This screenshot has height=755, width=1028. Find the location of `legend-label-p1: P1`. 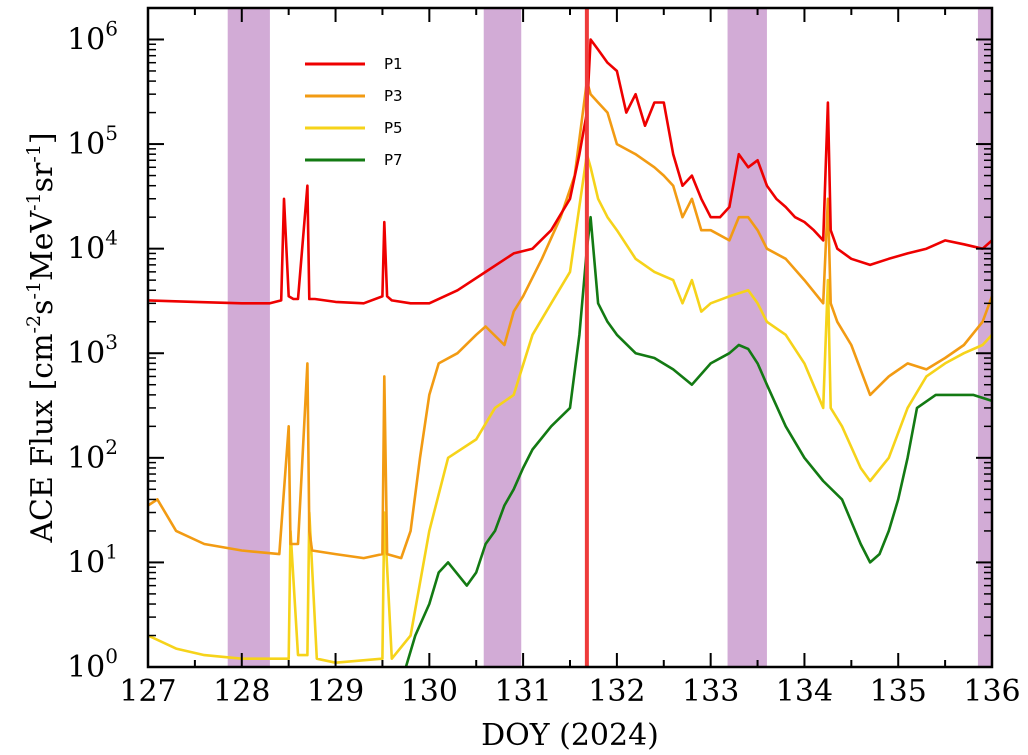

legend-label-p1: P1 is located at coordinates (393, 64).